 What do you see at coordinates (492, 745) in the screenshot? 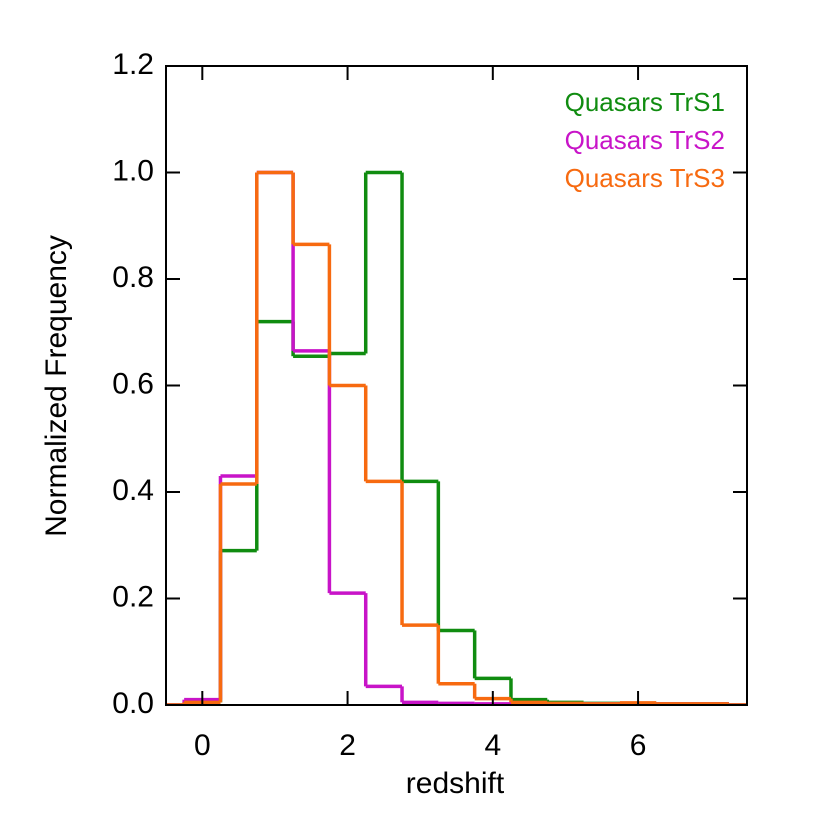
I see `x-tick-label: 4` at bounding box center [492, 745].